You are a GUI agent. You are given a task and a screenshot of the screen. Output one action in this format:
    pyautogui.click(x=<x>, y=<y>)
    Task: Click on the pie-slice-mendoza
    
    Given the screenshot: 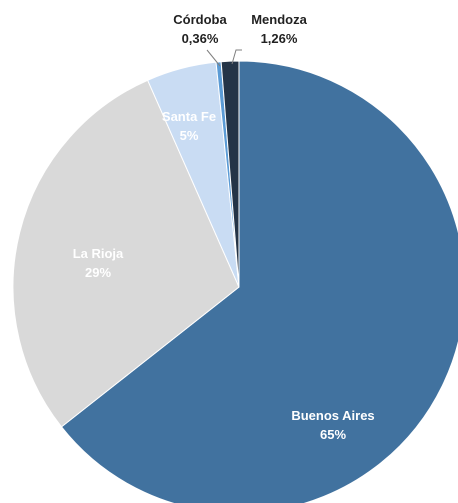 What is the action you would take?
    pyautogui.click(x=230, y=174)
    